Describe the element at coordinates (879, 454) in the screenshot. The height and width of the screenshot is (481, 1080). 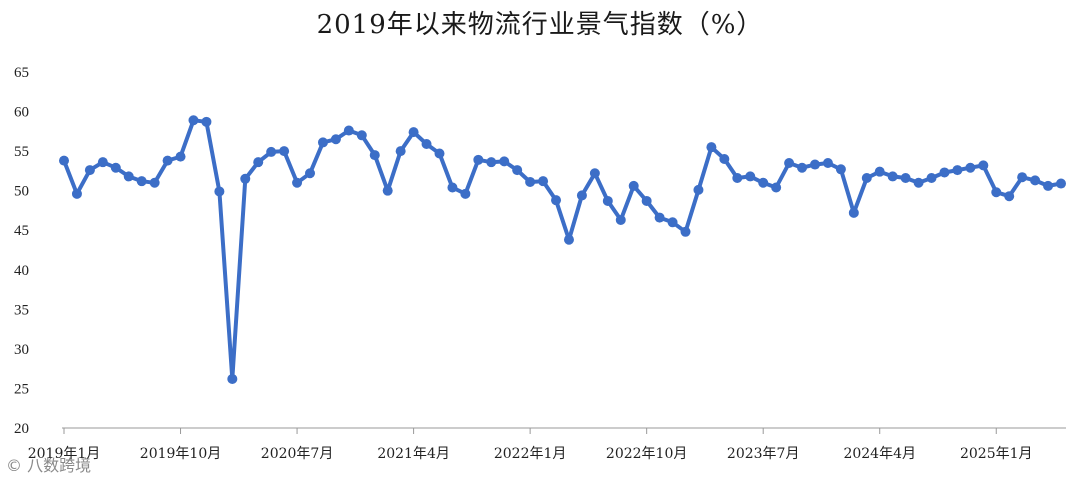
I see `x-tick-label: 2024年4月` at that location.